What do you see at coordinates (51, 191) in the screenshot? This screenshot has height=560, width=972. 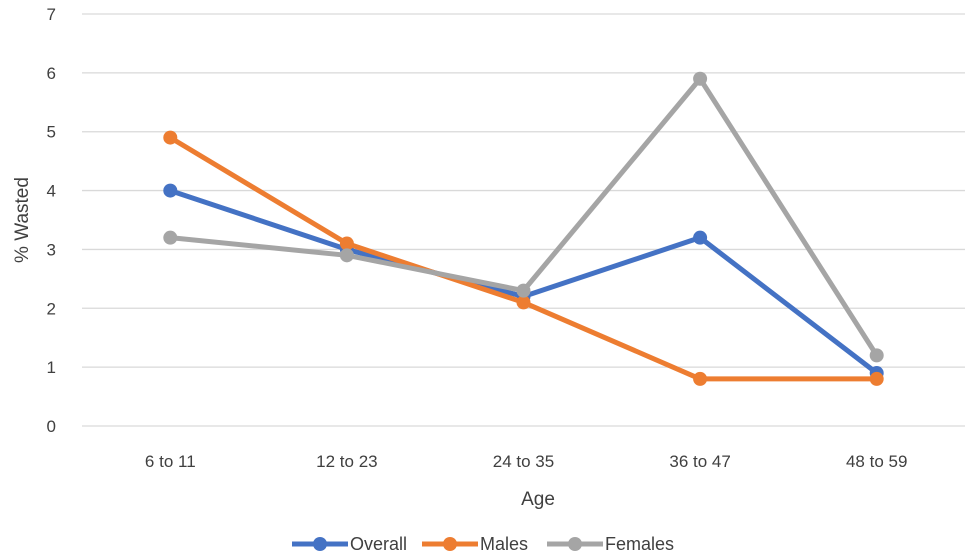 I see `y-tick-label: 4` at bounding box center [51, 191].